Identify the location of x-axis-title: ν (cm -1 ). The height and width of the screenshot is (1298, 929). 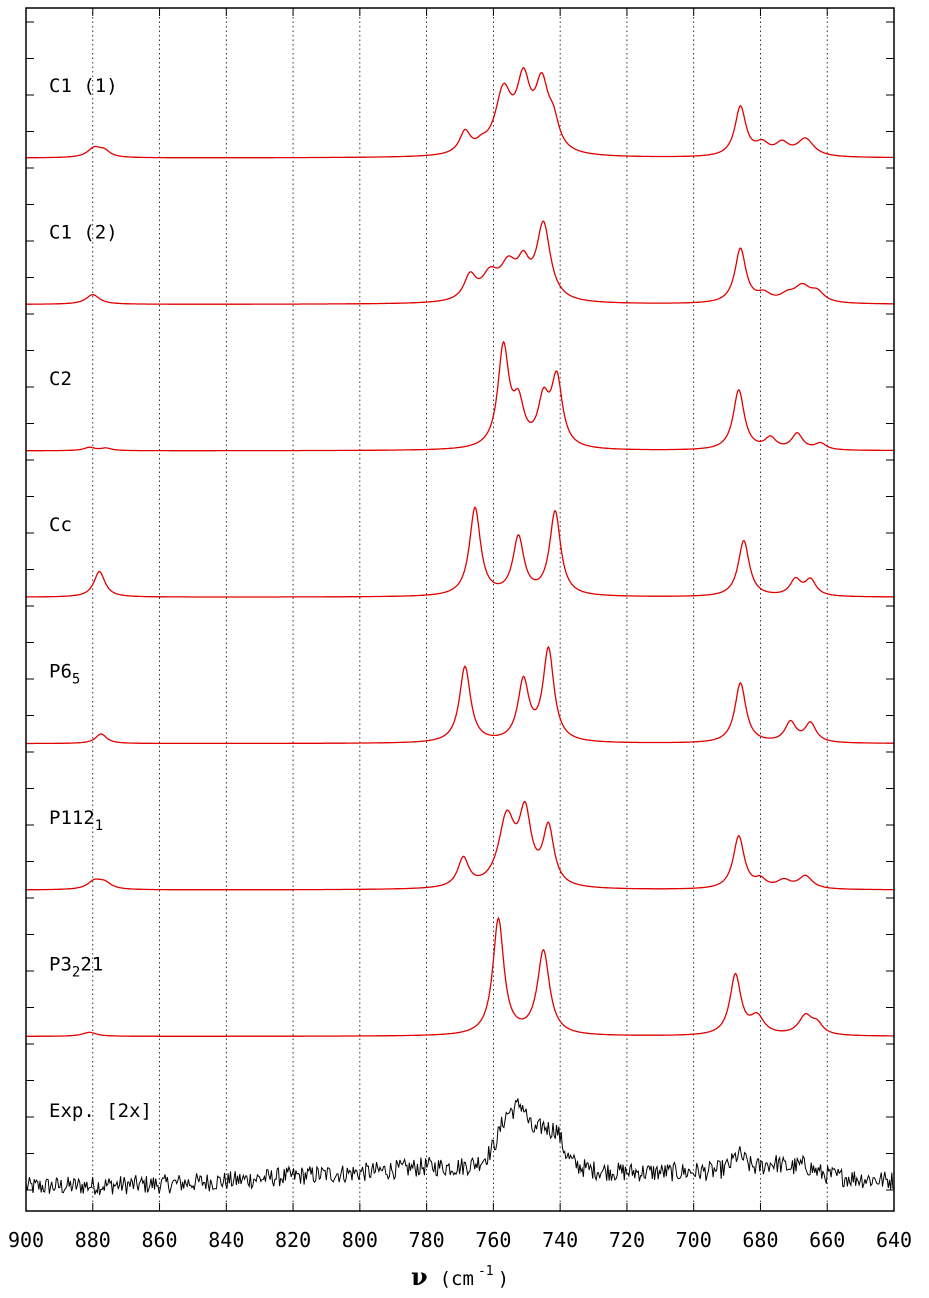
(460, 1276).